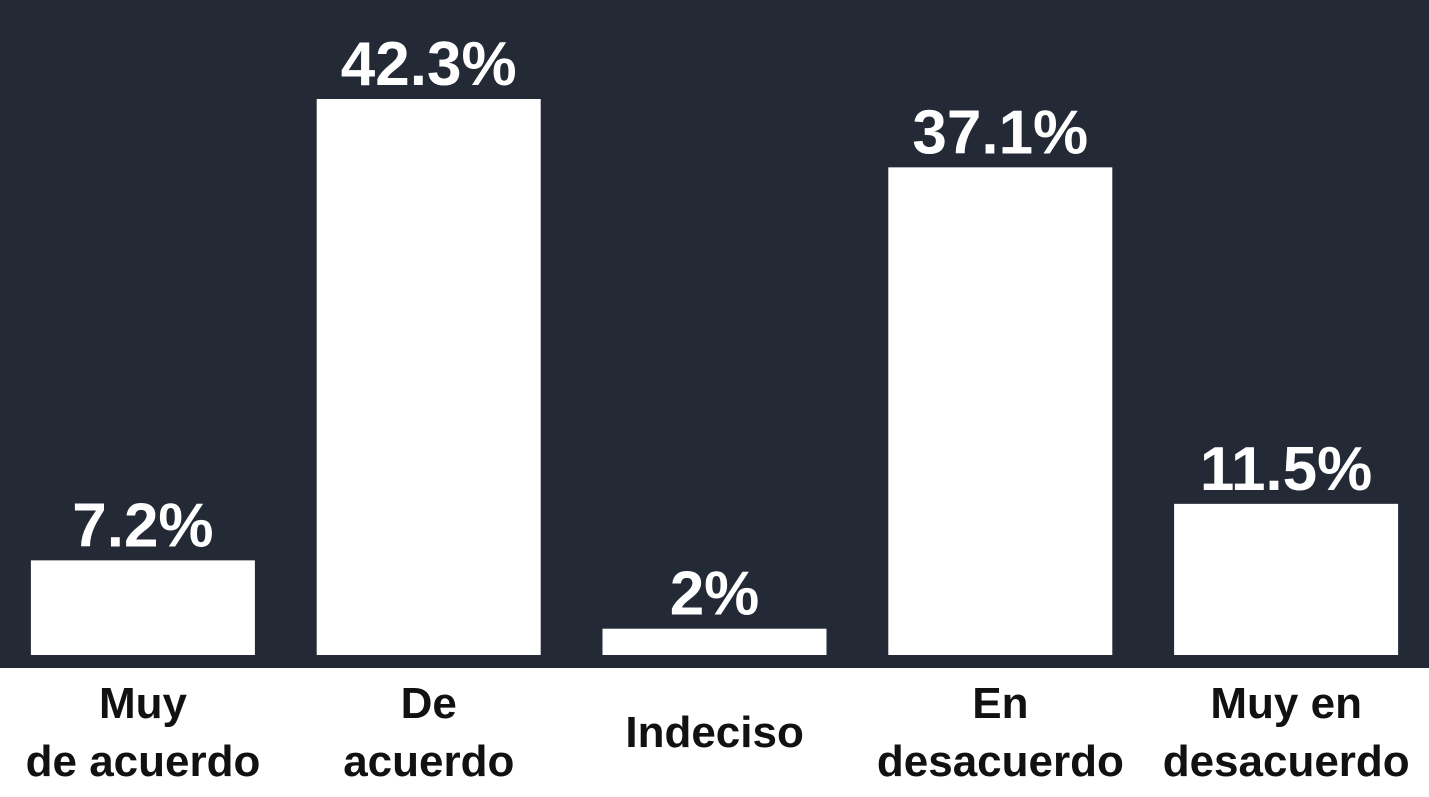 This screenshot has width=1429, height=797. I want to click on value-label: 11.5%, so click(1286, 469).